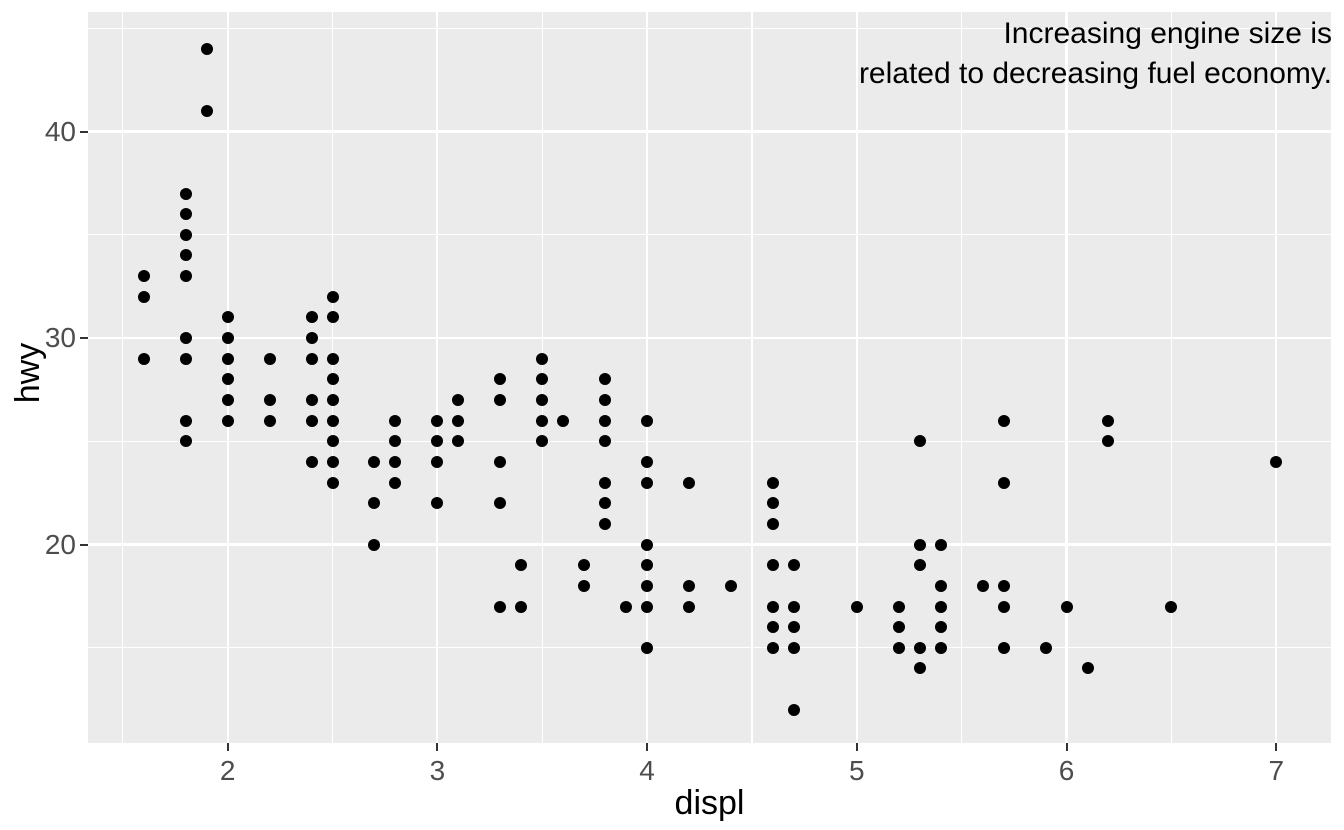 The image size is (1344, 830). What do you see at coordinates (1167, 33) in the screenshot?
I see `plot-title-line-1: Increasing engine size is` at bounding box center [1167, 33].